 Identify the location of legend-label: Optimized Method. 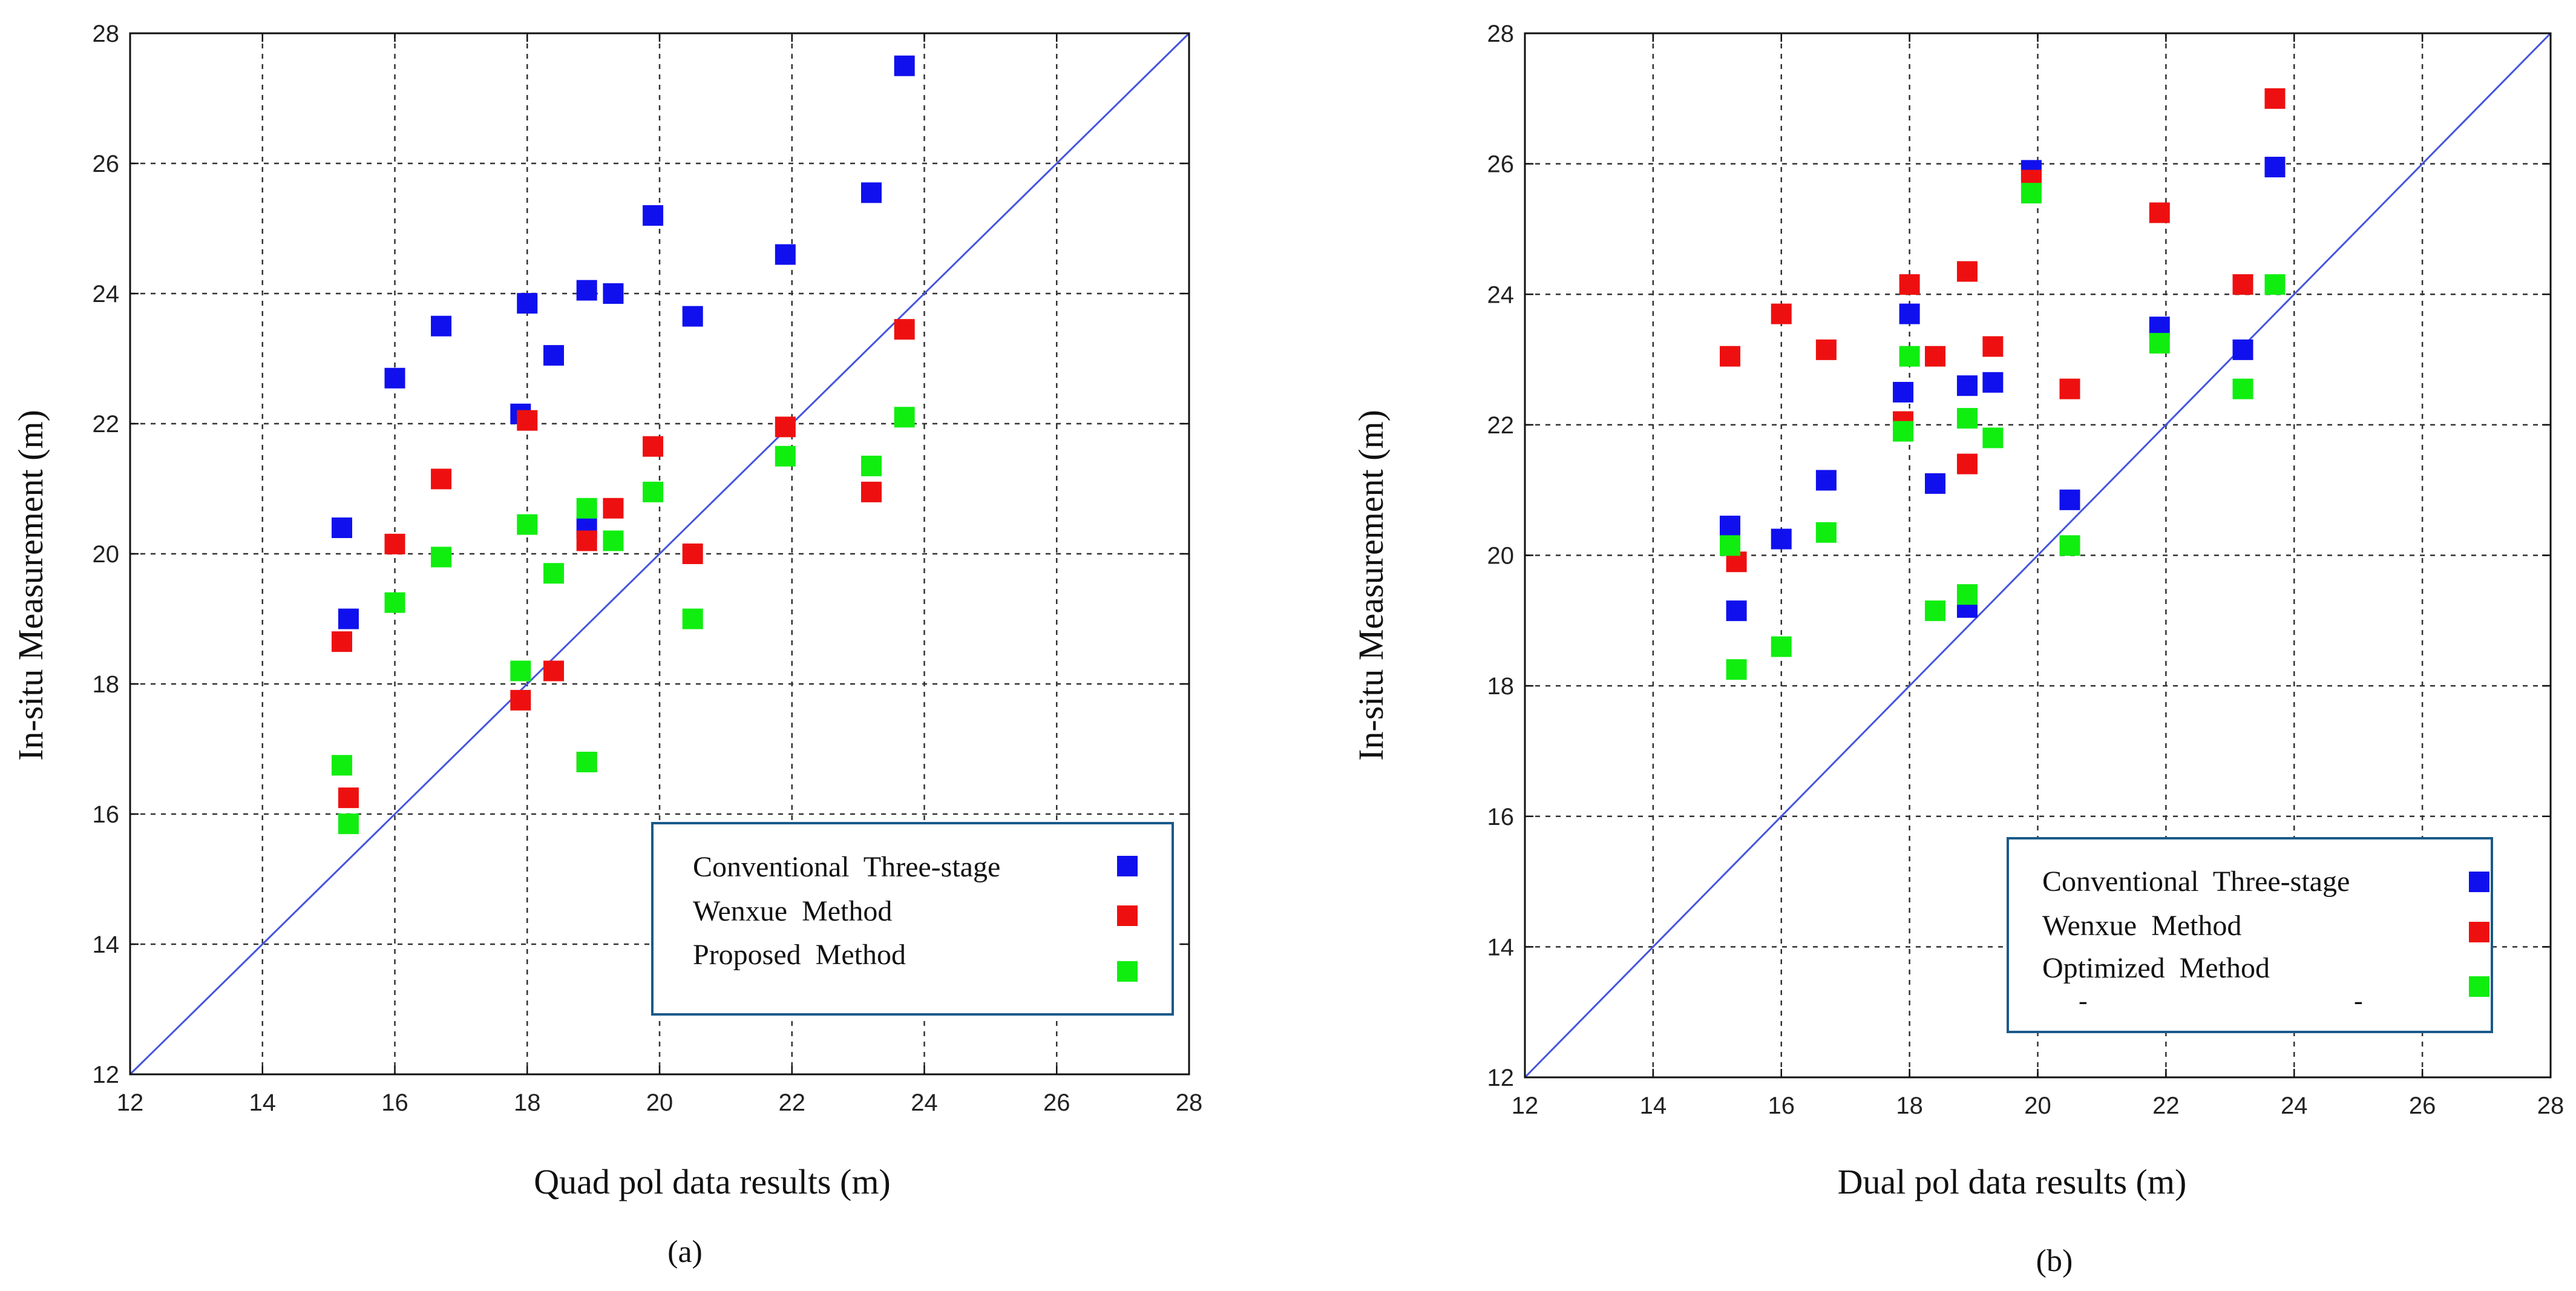
(2156, 968).